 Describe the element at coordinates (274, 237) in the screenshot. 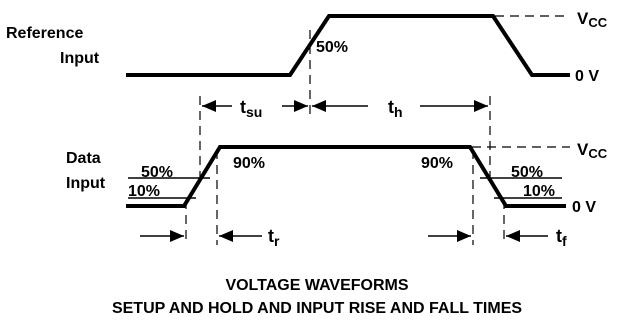

I see `tr-label: tr` at that location.